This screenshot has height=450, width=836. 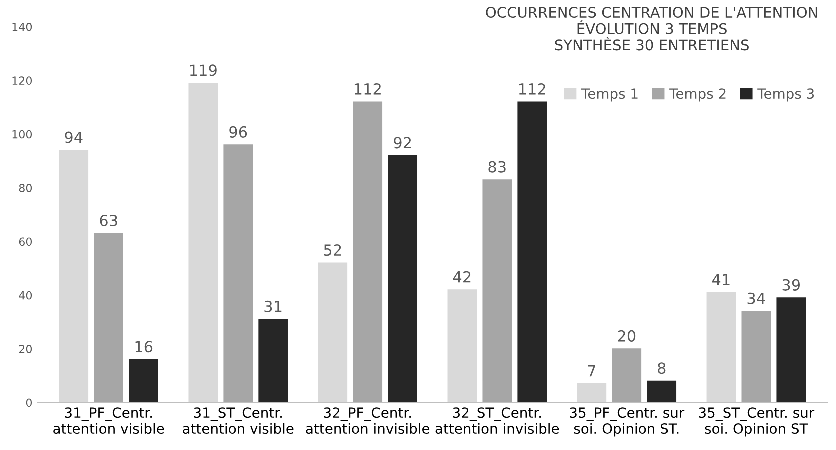 What do you see at coordinates (757, 298) in the screenshot?
I see `data-label: 34` at bounding box center [757, 298].